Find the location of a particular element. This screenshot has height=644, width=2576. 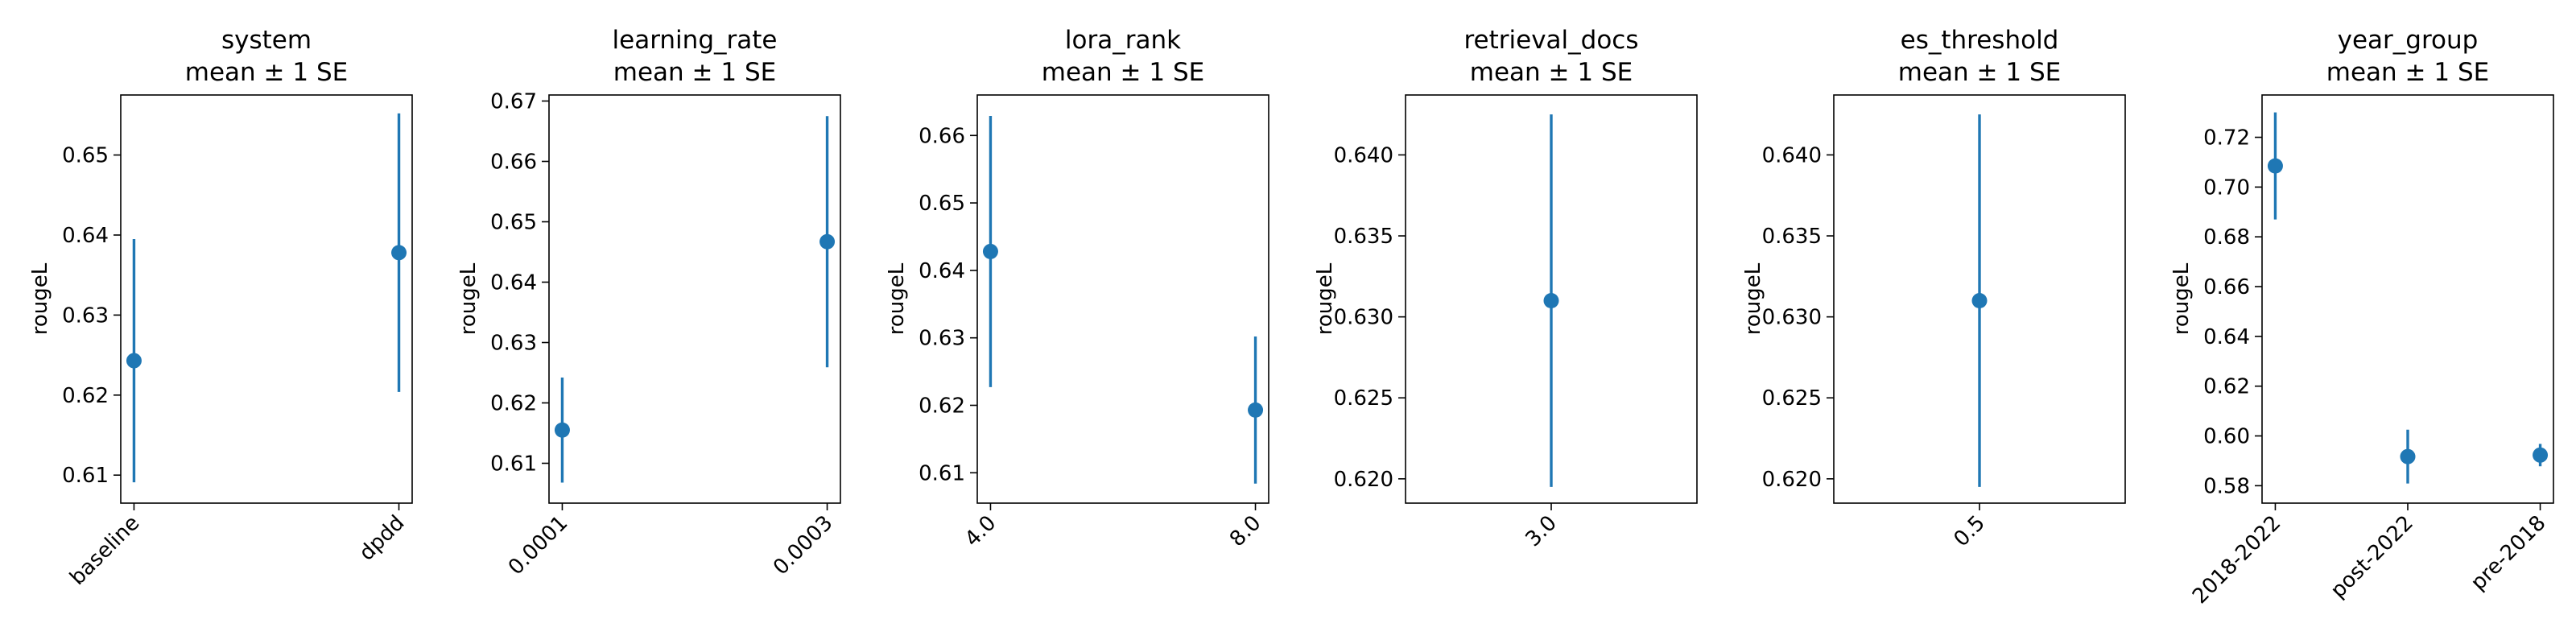

x-tick-label: dpdd is located at coordinates (382, 538).